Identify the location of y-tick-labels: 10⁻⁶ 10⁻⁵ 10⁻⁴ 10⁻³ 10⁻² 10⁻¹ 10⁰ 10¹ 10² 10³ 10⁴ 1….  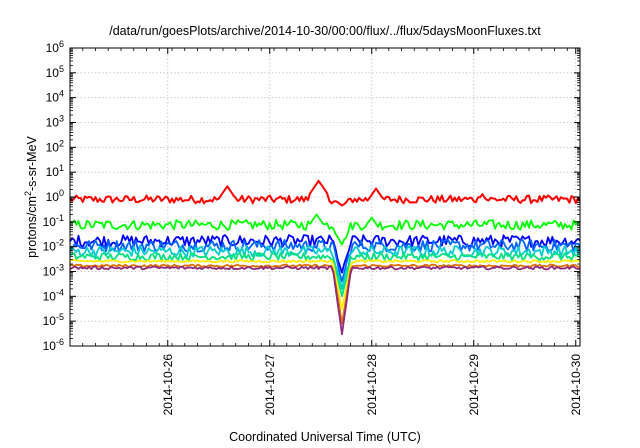
(53, 196).